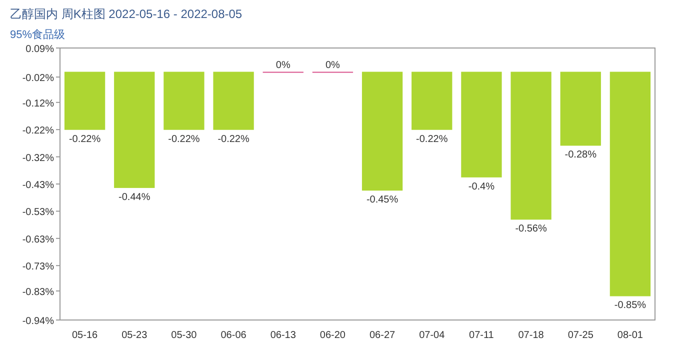  Describe the element at coordinates (630, 335) in the screenshot. I see `x-tick-label: 08-01` at that location.